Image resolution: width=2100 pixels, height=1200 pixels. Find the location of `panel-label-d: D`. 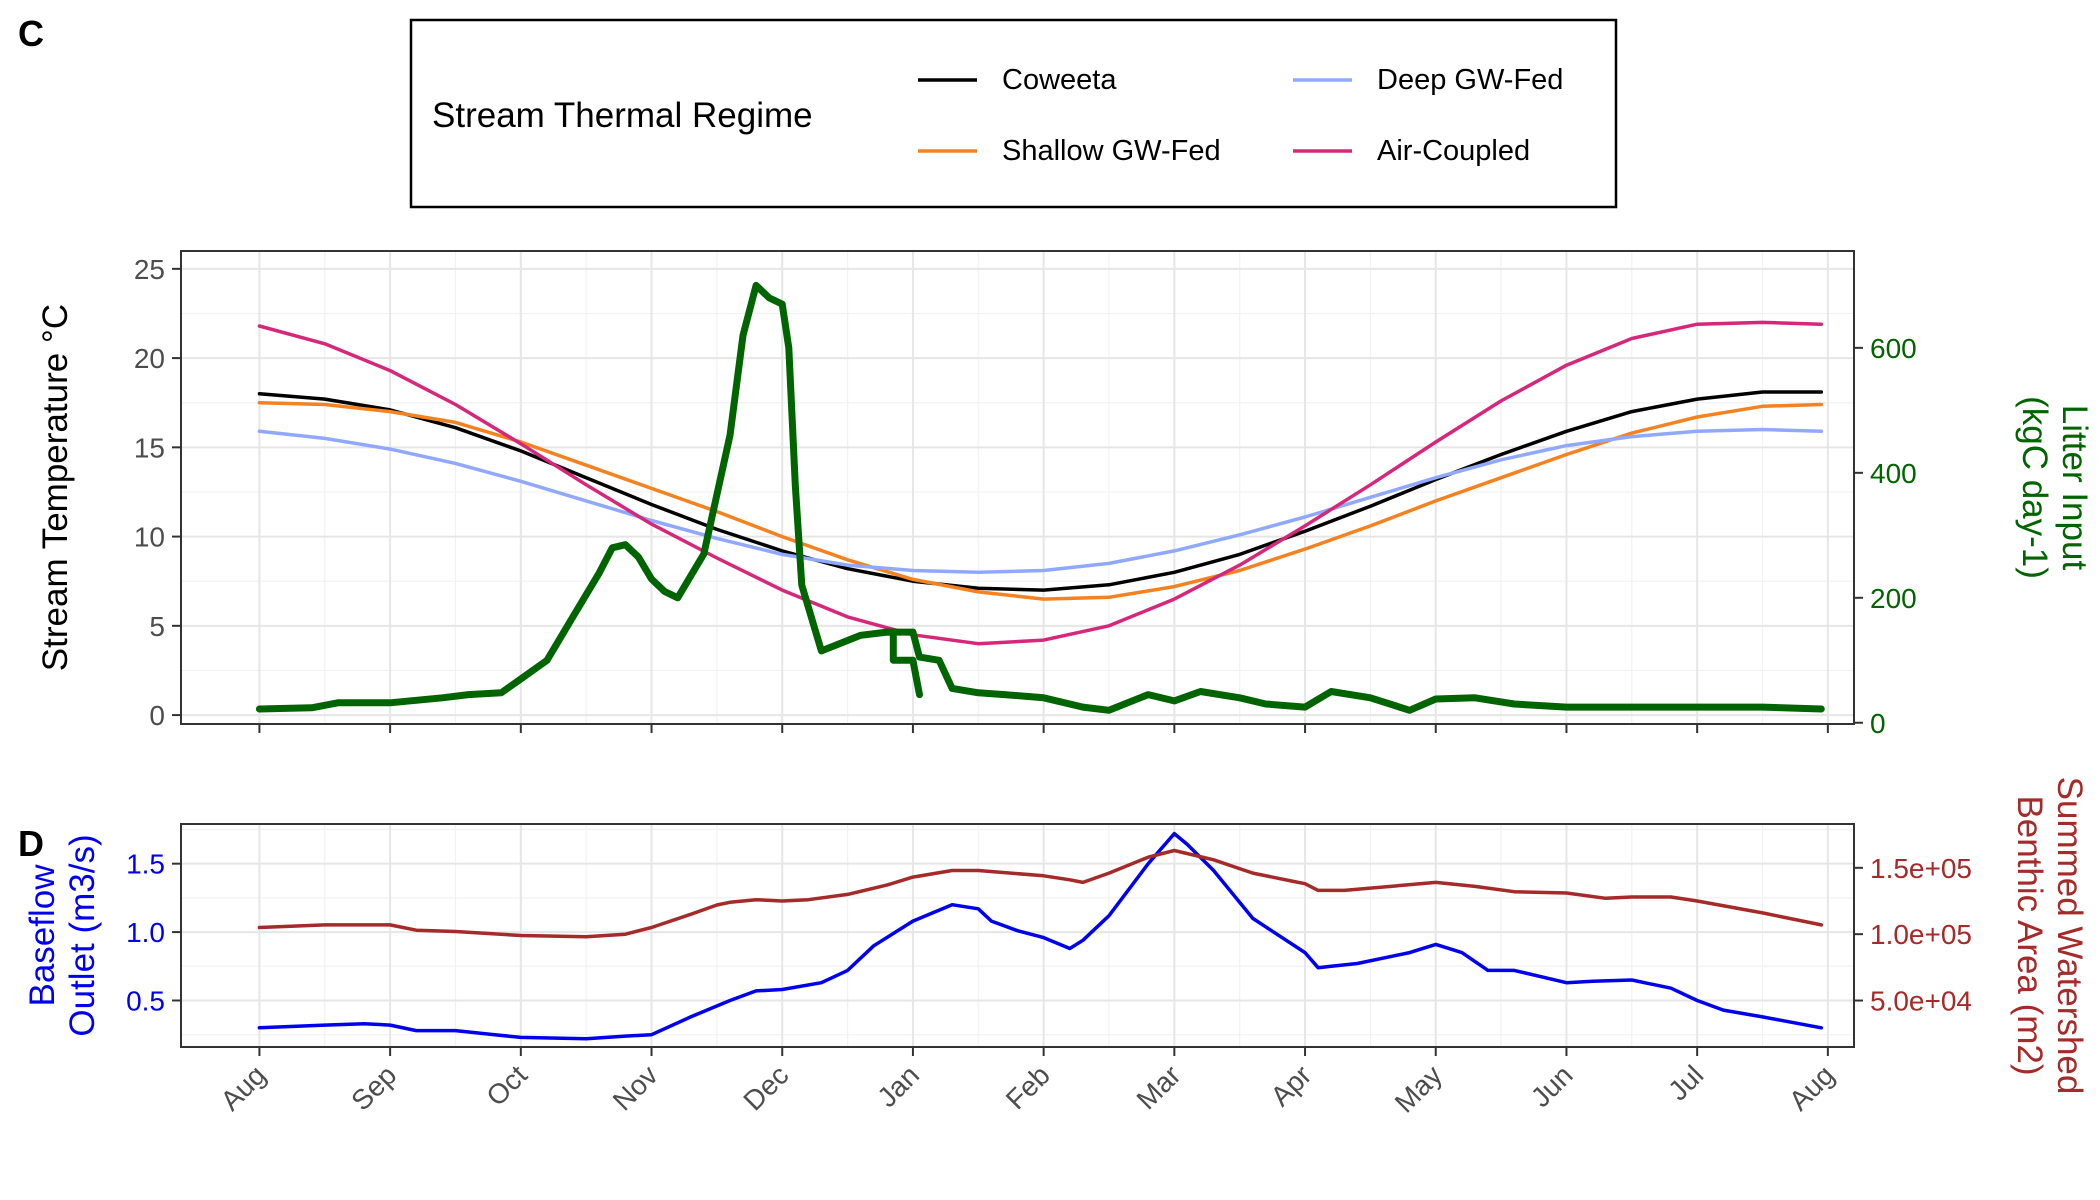

panel-label-d: D is located at coordinates (31, 843).